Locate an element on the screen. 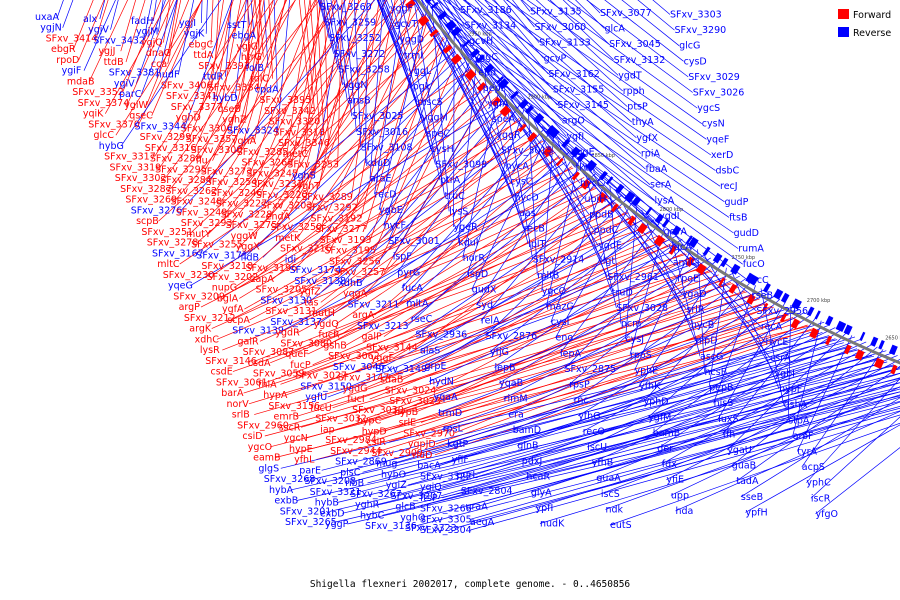 The height and width of the screenshot is (600, 900). gene-label: SFxv_3265 is located at coordinates (311, 522).